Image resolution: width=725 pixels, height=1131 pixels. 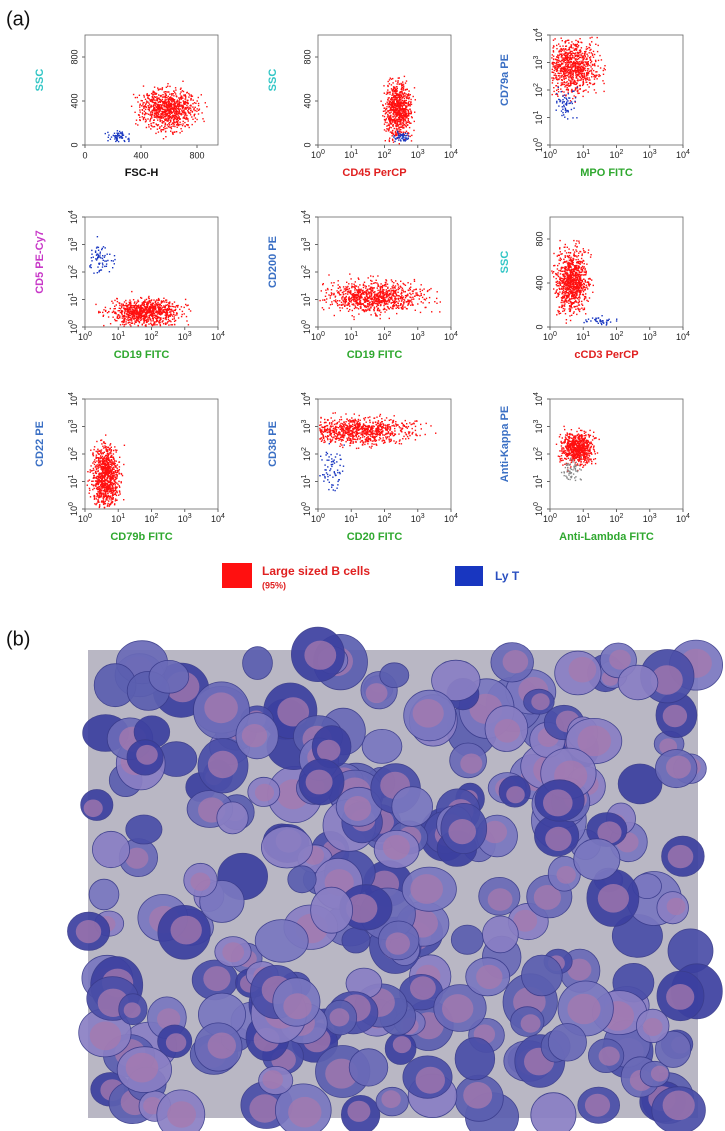 I want to click on y-tick-label: 100, so click(x=307, y=327).